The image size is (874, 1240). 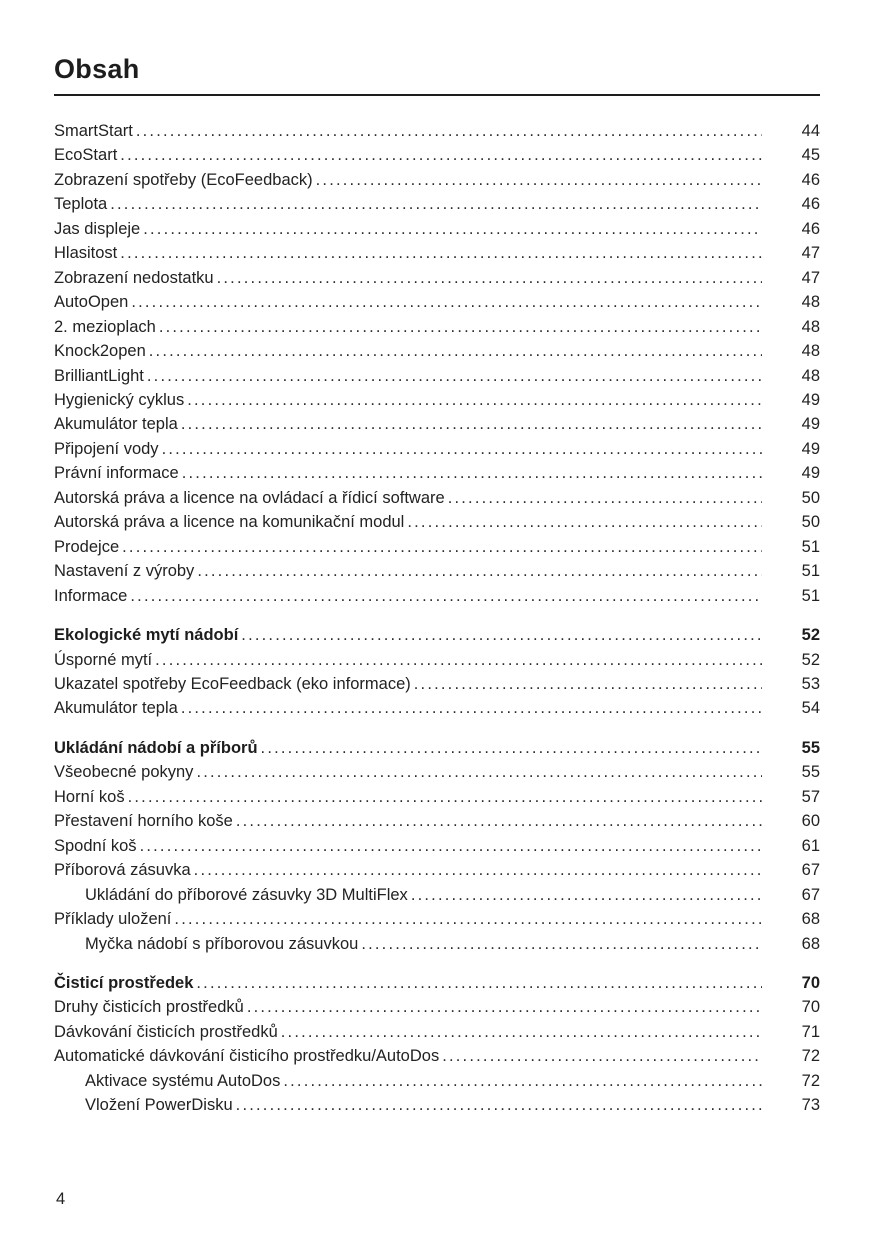 What do you see at coordinates (91, 595) in the screenshot?
I see `toc-entry-label: Informace` at bounding box center [91, 595].